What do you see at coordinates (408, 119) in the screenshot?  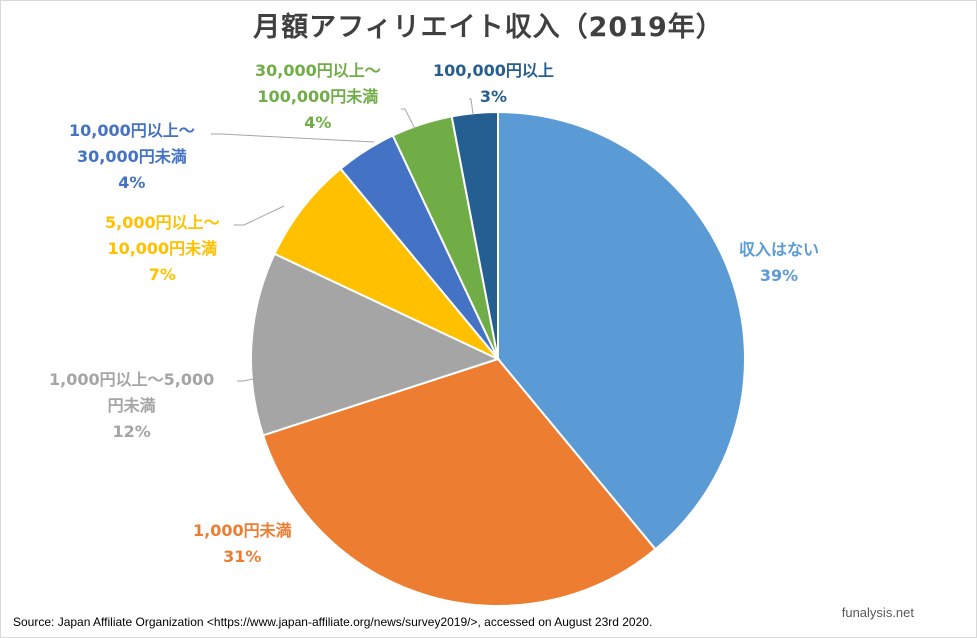 I see `leader-line-s5` at bounding box center [408, 119].